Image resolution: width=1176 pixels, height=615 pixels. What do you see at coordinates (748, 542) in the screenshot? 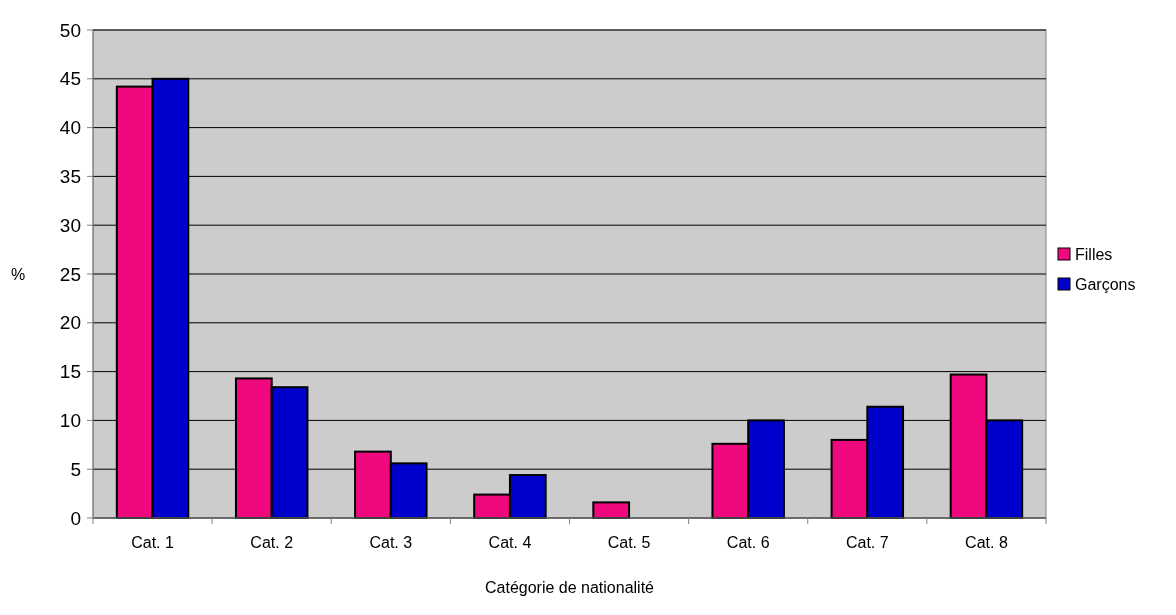
I see `x-tick-label: Cat. 6` at bounding box center [748, 542].